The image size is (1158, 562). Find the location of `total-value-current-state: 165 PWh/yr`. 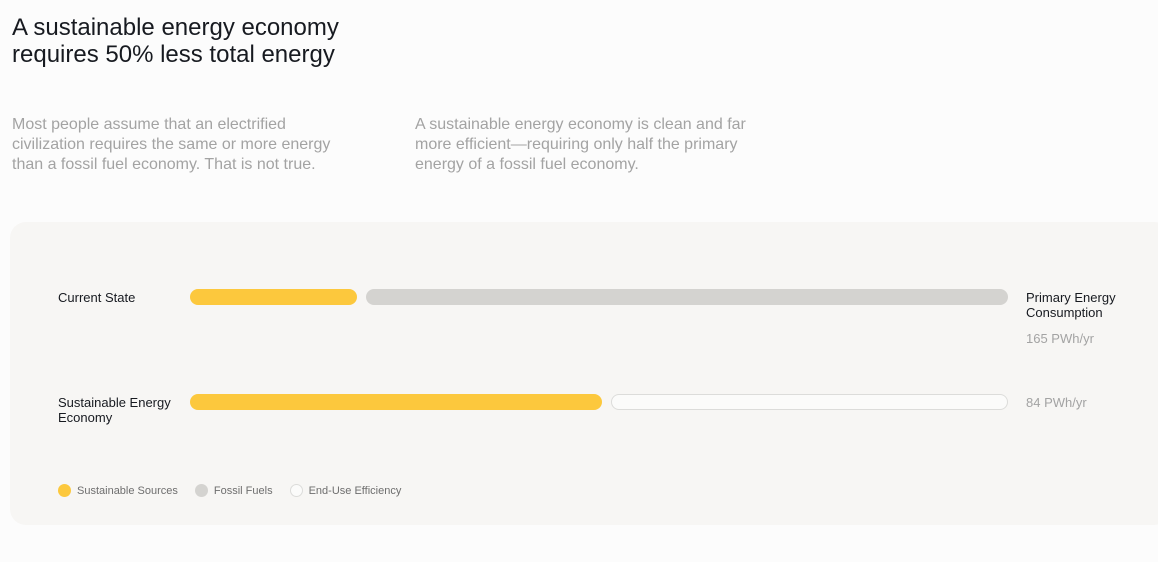

total-value-current-state: 165 PWh/yr is located at coordinates (1060, 338).